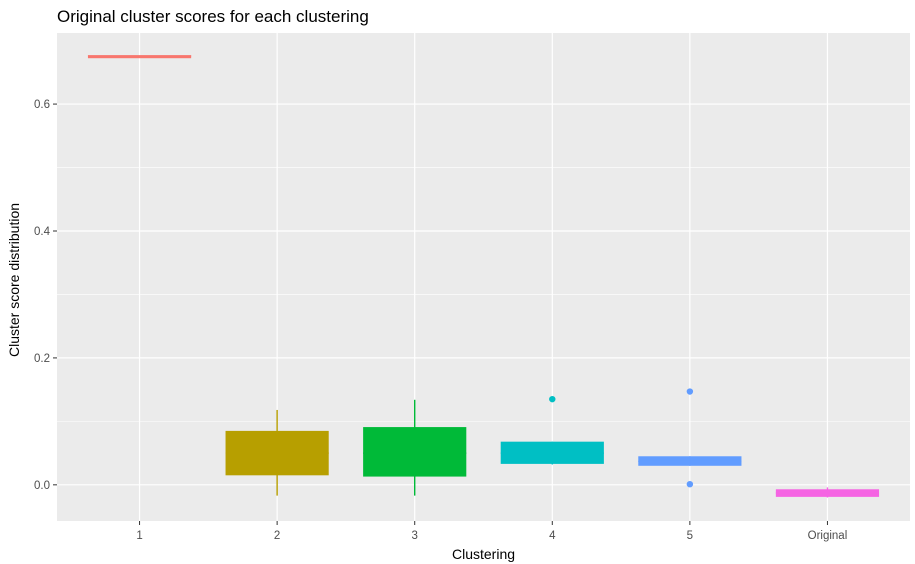  Describe the element at coordinates (483, 554) in the screenshot. I see `x-axis-title: Clustering` at that location.